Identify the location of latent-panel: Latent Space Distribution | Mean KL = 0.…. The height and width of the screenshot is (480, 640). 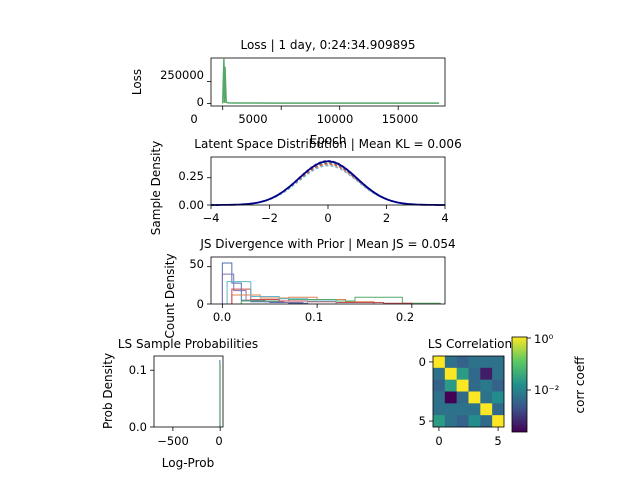
(305, 186).